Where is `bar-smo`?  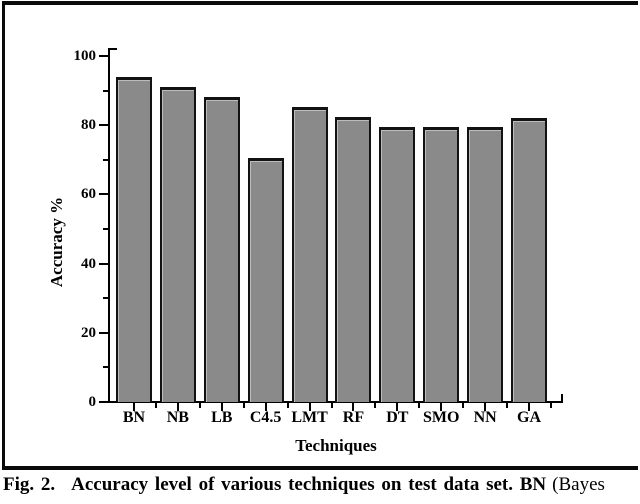 bar-smo is located at coordinates (441, 264).